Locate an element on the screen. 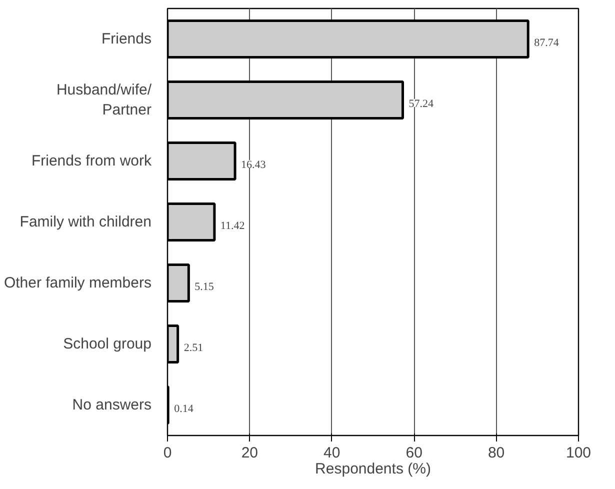 The height and width of the screenshot is (489, 615). x-tick-label: 80 is located at coordinates (496, 453).